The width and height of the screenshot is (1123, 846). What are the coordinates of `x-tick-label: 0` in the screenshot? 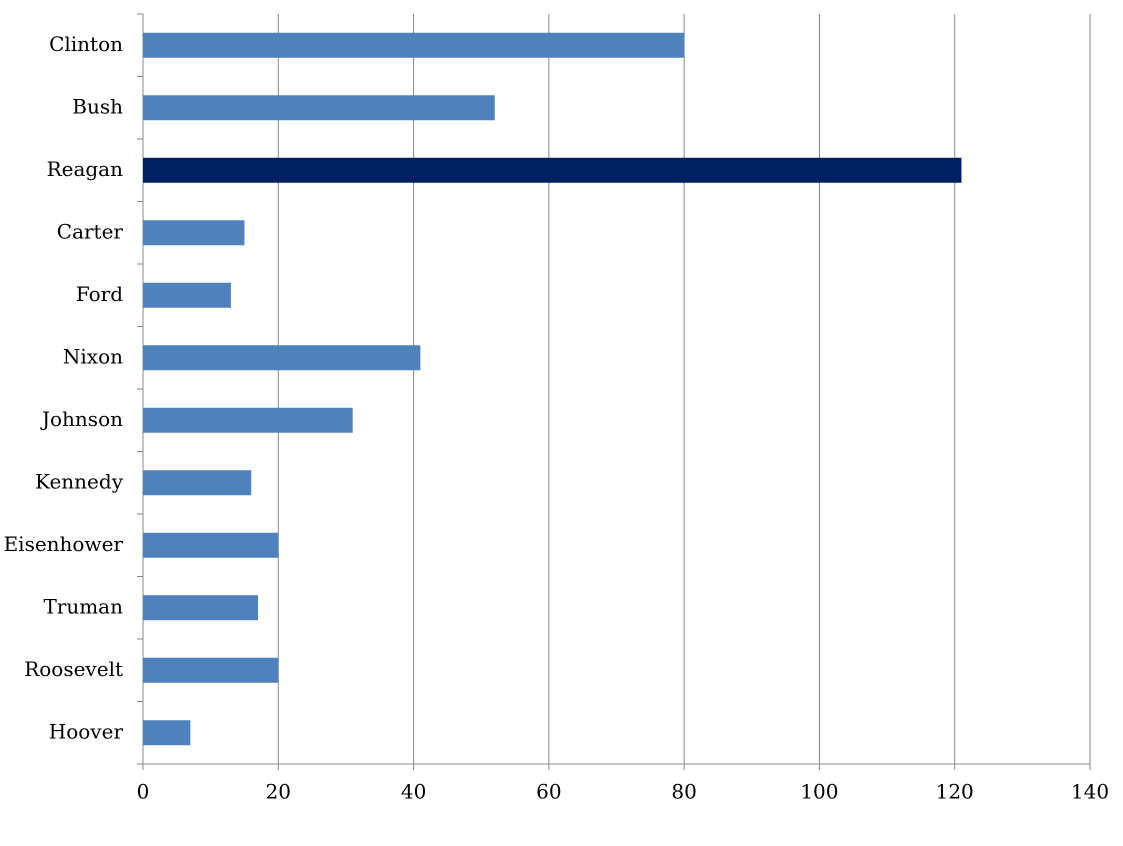 It's located at (143, 792).